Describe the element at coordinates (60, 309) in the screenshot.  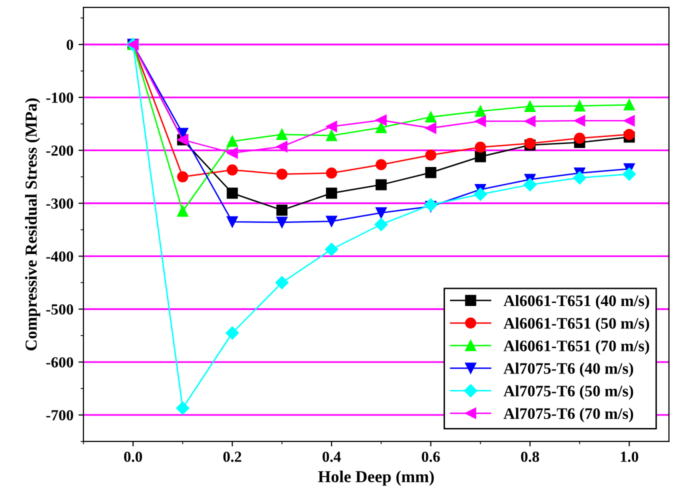
I see `y-tick-label: -500` at that location.